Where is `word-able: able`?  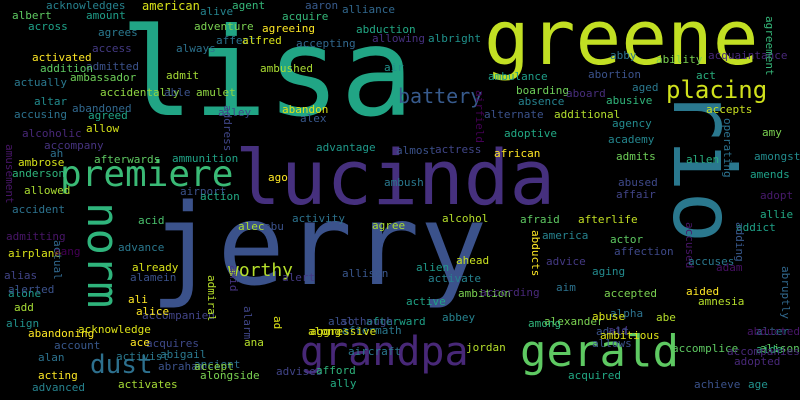 word-able: able is located at coordinates (177, 92).